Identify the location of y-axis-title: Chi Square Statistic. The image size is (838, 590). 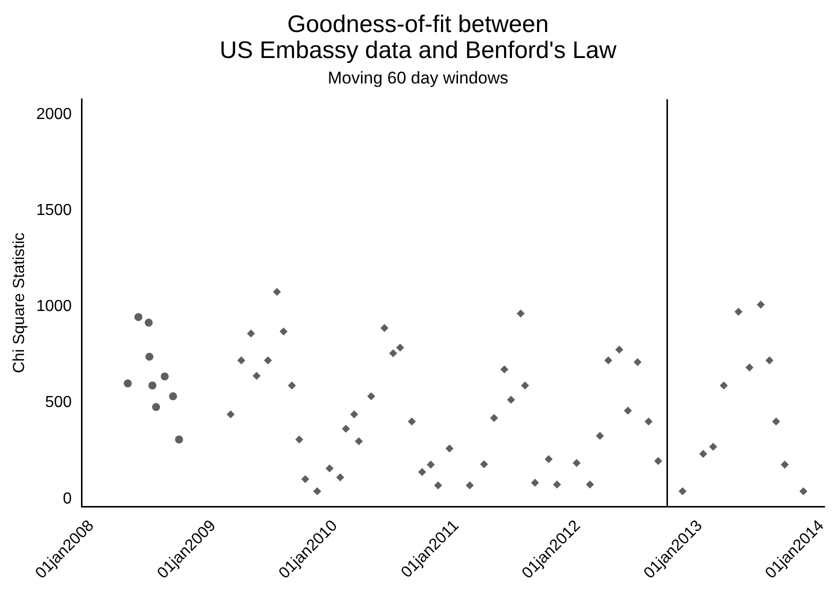
(19, 303).